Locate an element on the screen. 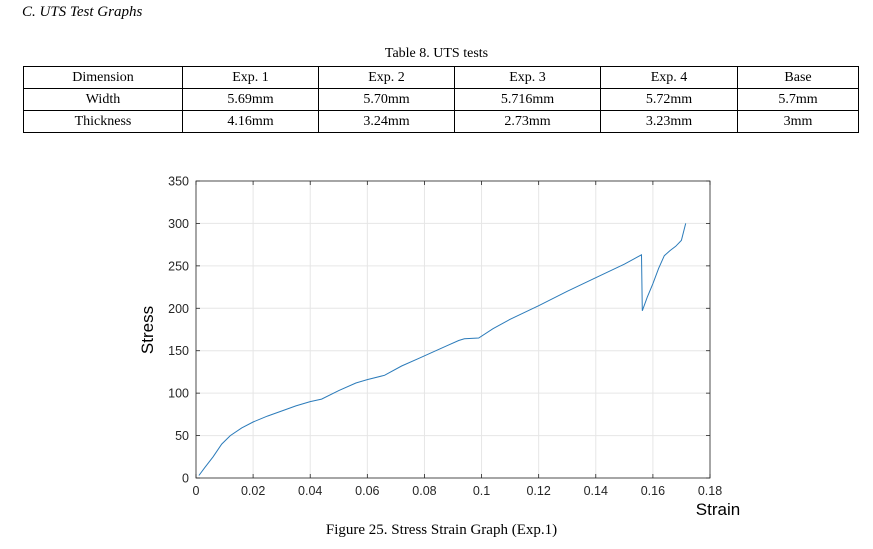 The image size is (873, 549). table-cell: 3.24mm is located at coordinates (386, 121).